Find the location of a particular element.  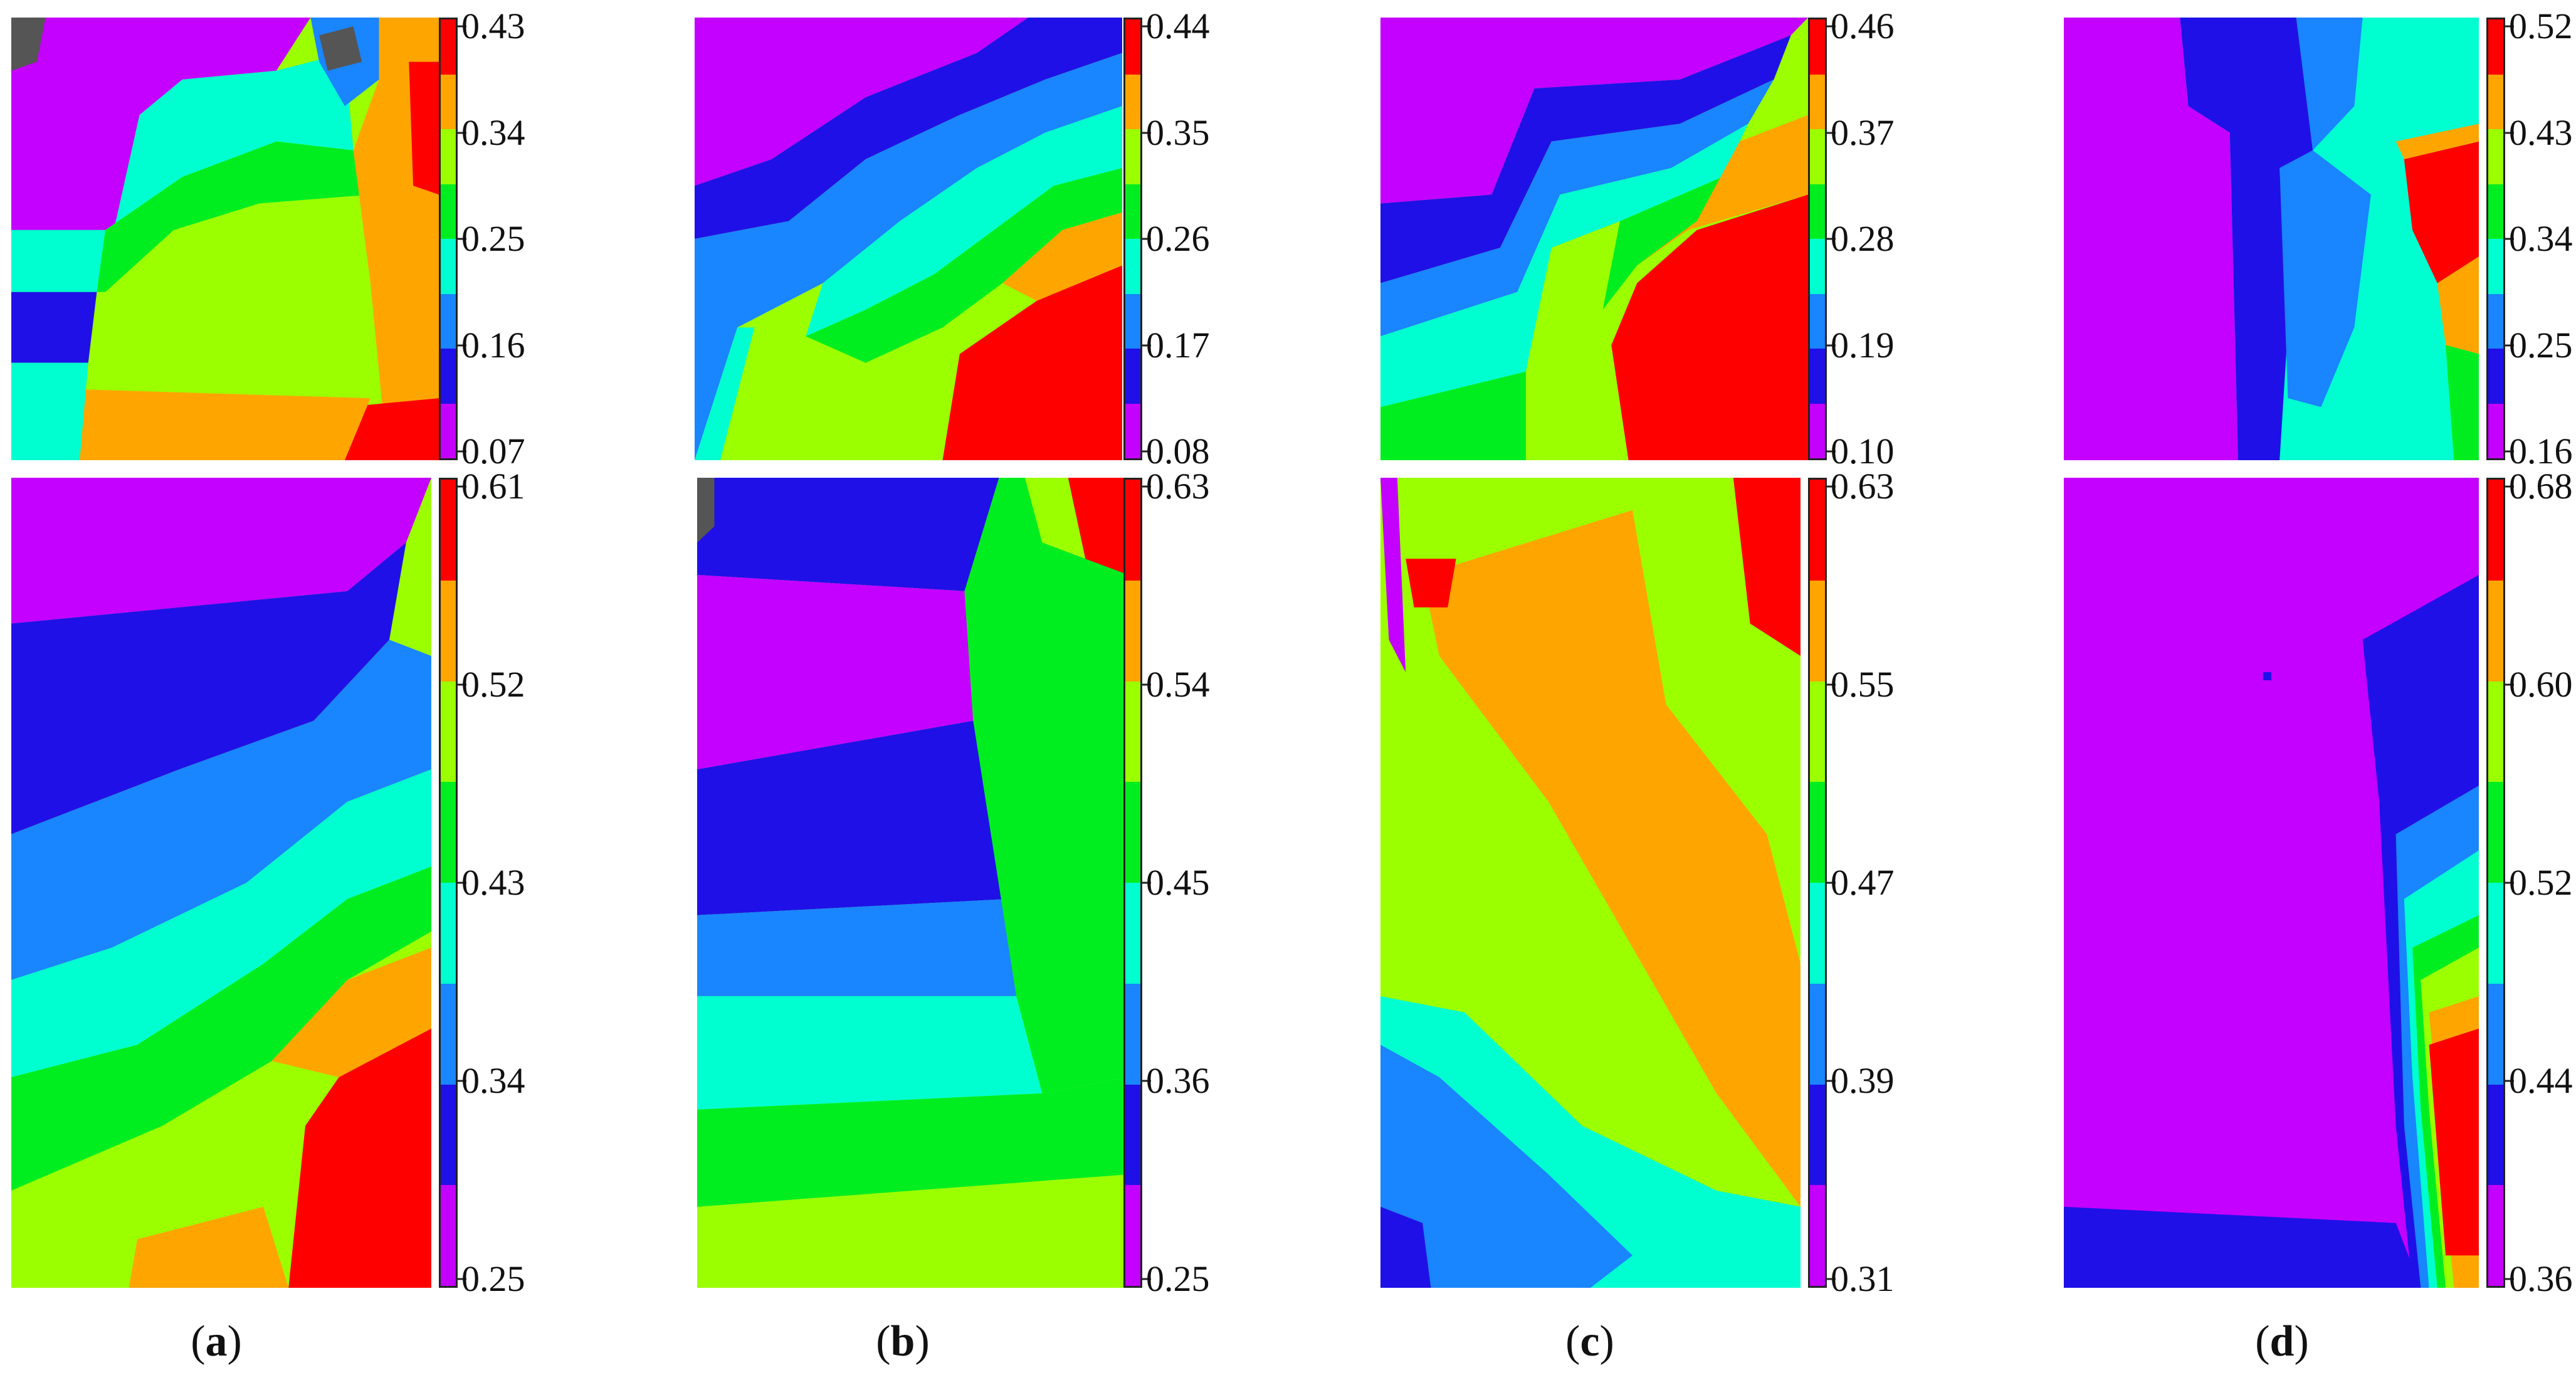

colorbar-tick-label: 0.55 is located at coordinates (1863, 684).